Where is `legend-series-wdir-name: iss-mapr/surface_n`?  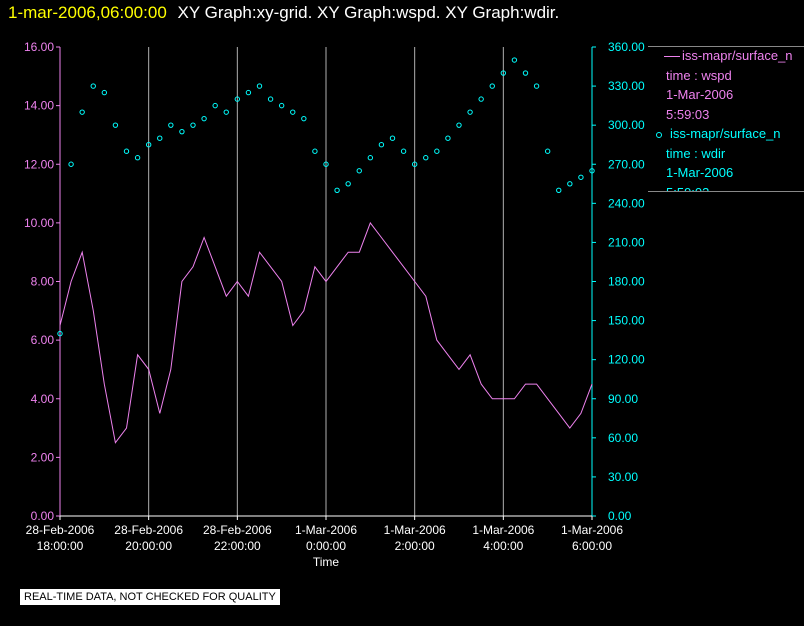 legend-series-wdir-name: iss-mapr/surface_n is located at coordinates (725, 133).